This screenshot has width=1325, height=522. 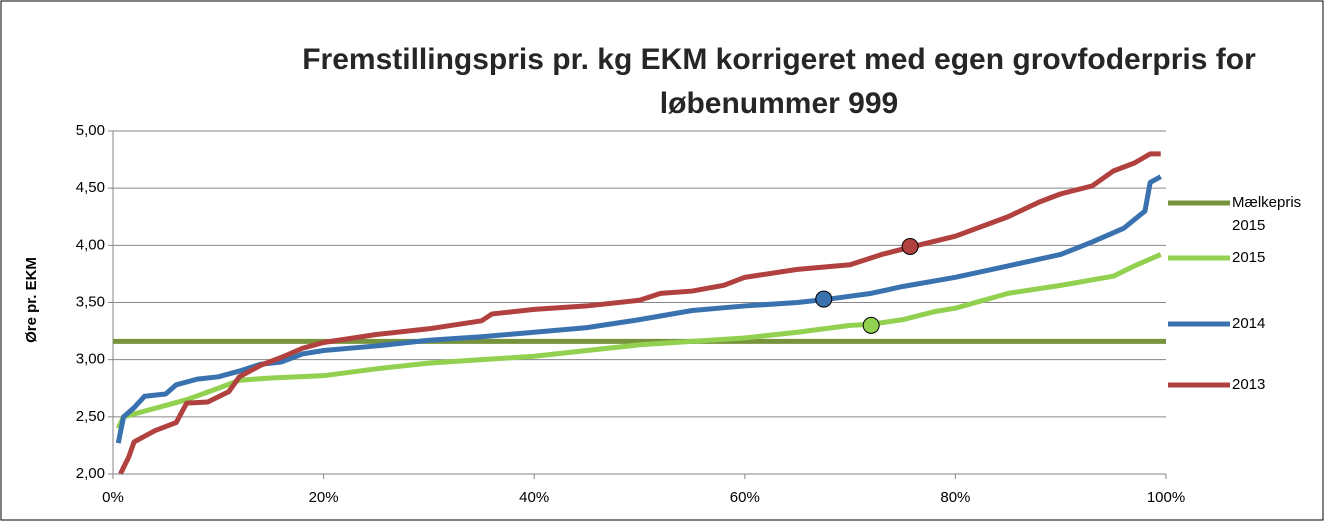 I want to click on y-tick-label: 4,50, so click(x=90, y=187).